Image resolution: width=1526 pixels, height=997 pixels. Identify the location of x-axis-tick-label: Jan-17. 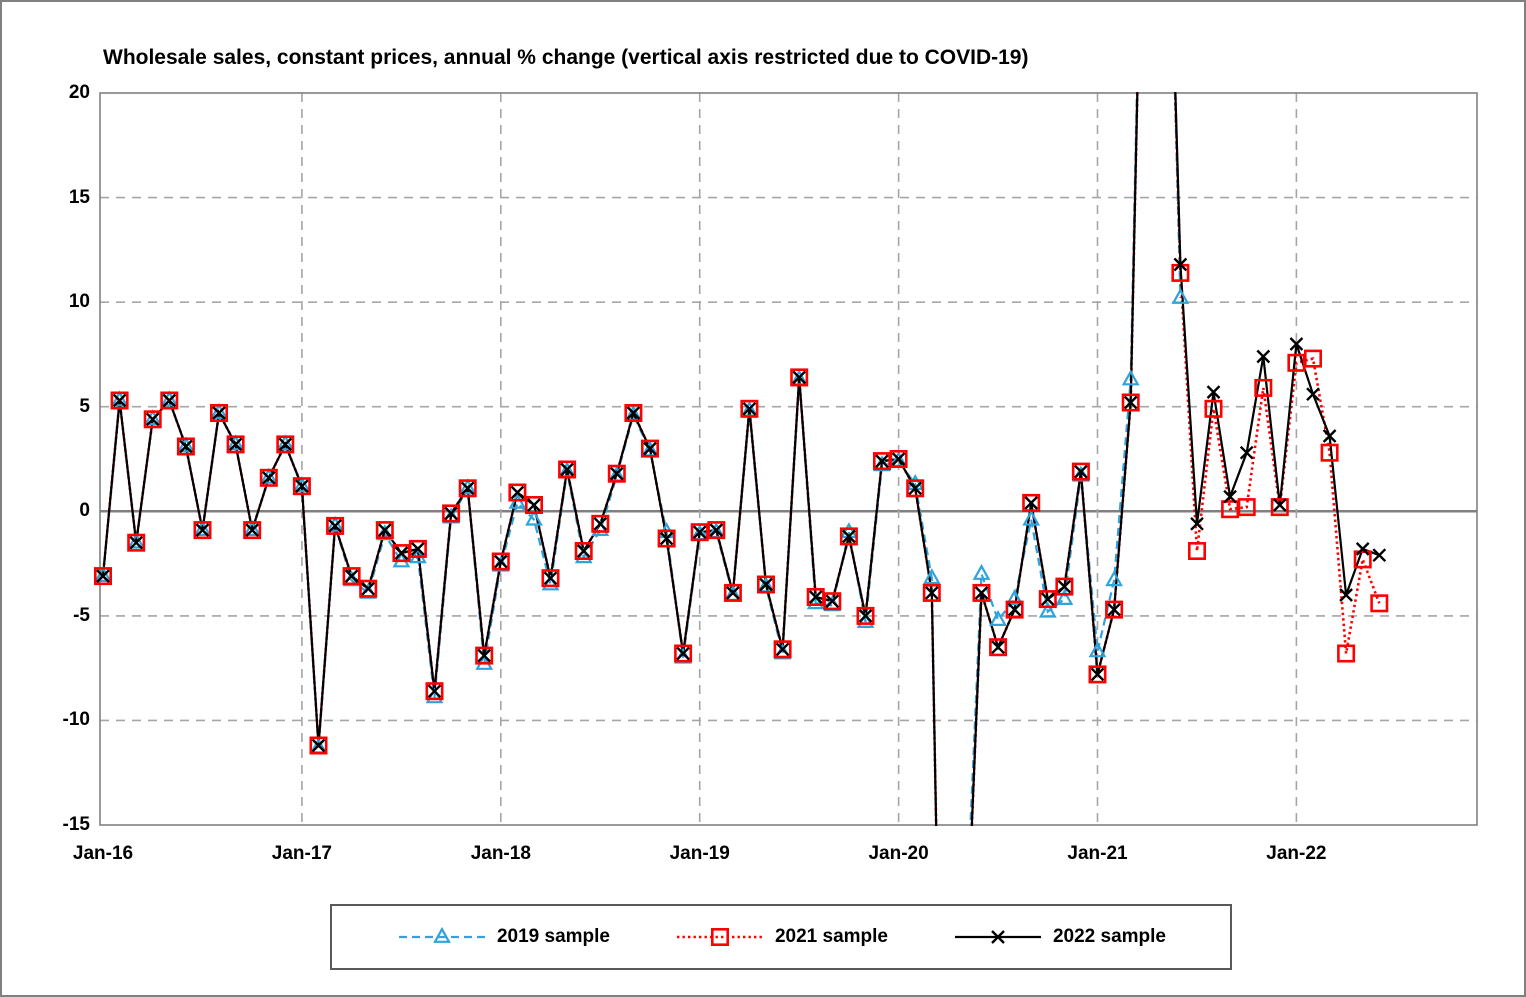
(301, 853).